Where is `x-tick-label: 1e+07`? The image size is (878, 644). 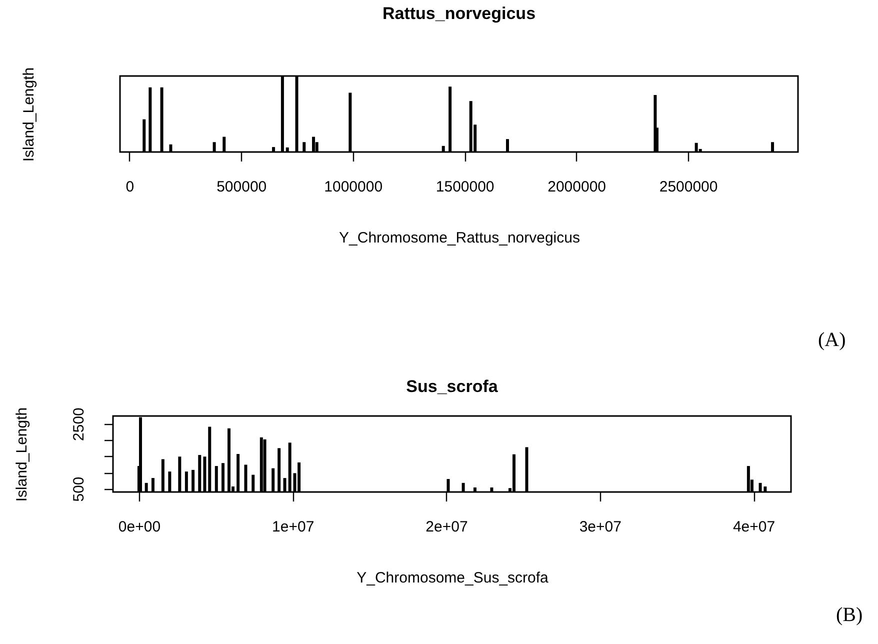 x-tick-label: 1e+07 is located at coordinates (293, 527).